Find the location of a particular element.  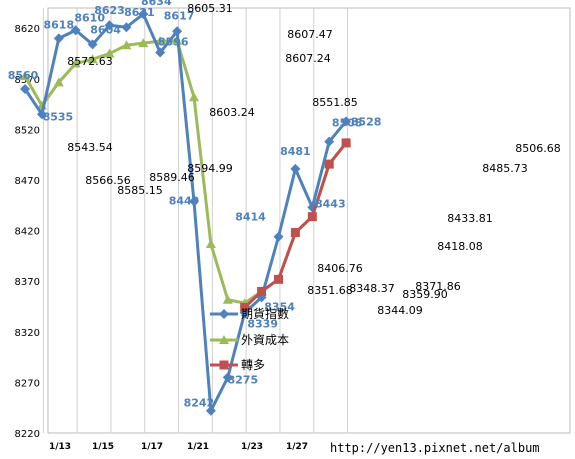

data-label-cost: 8348.37 is located at coordinates (372, 288).